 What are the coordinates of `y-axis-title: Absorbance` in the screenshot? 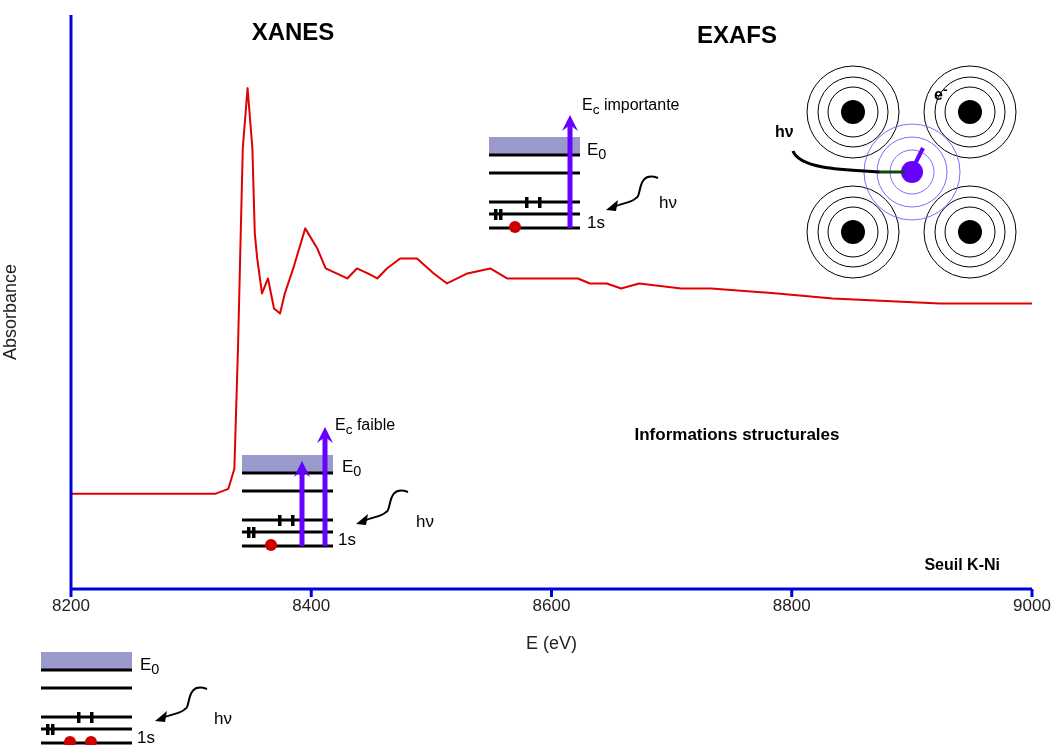 It's located at (10, 312).